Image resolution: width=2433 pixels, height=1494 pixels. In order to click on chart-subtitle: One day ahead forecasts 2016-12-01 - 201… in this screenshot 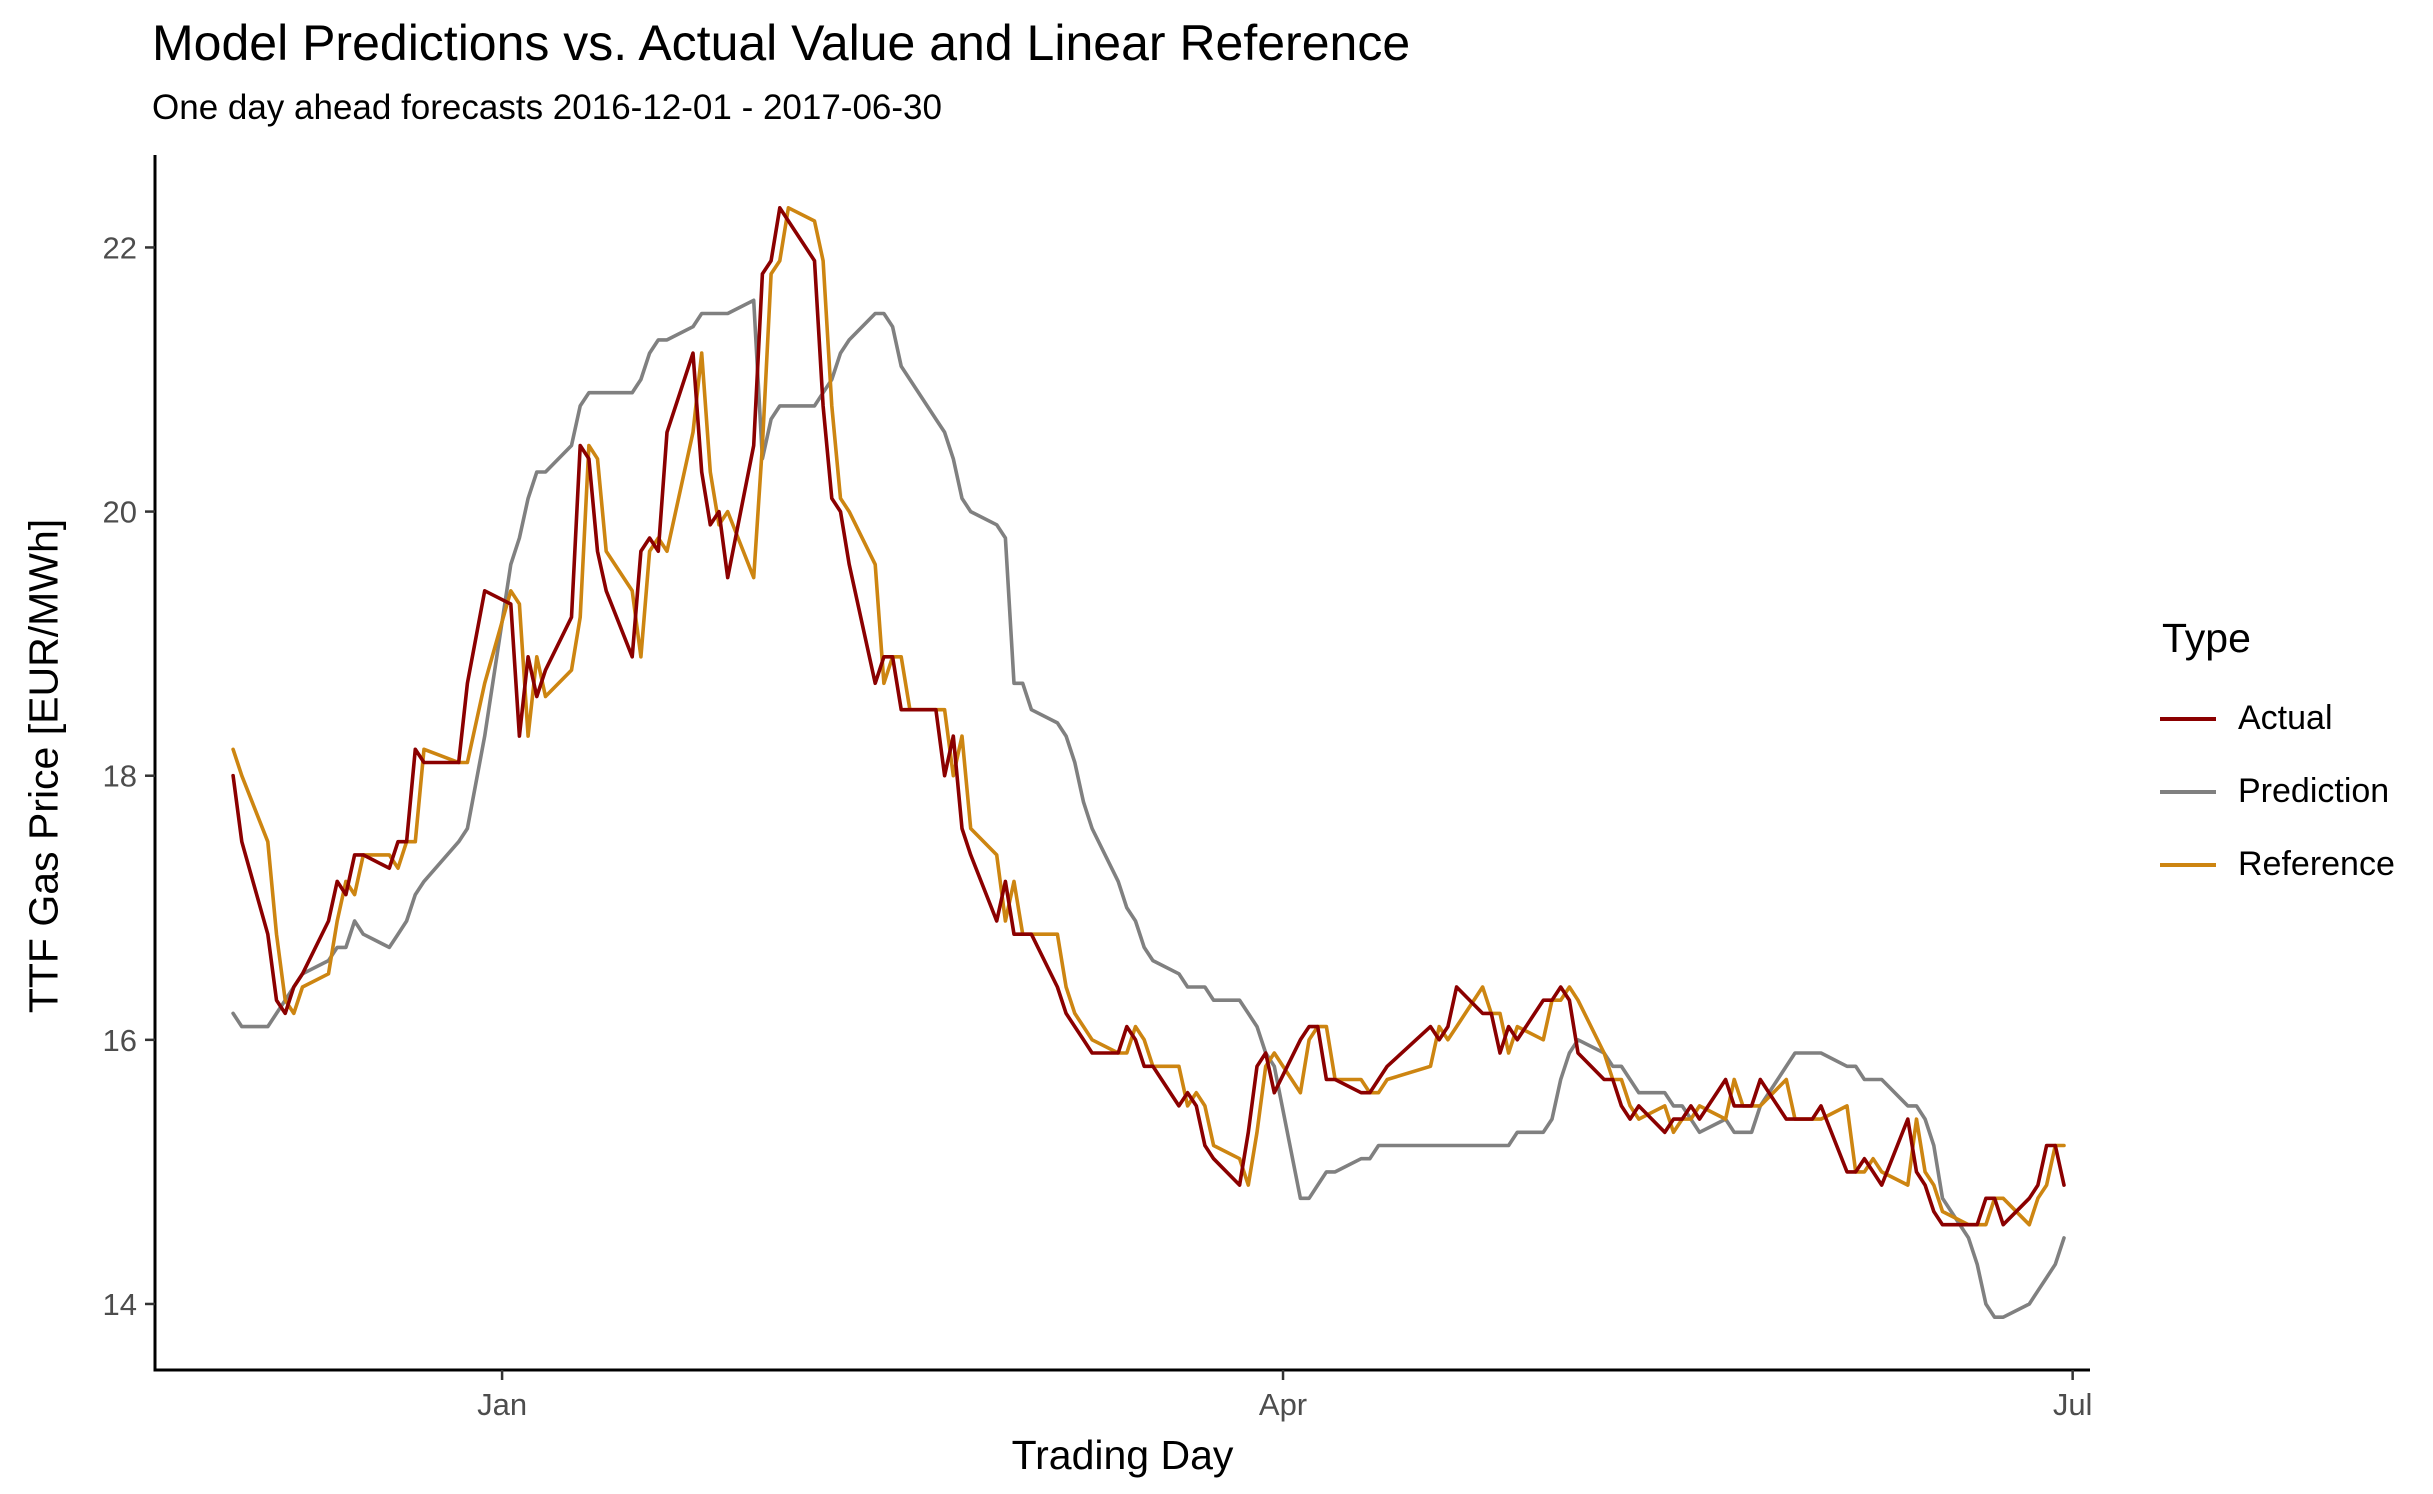, I will do `click(547, 107)`.